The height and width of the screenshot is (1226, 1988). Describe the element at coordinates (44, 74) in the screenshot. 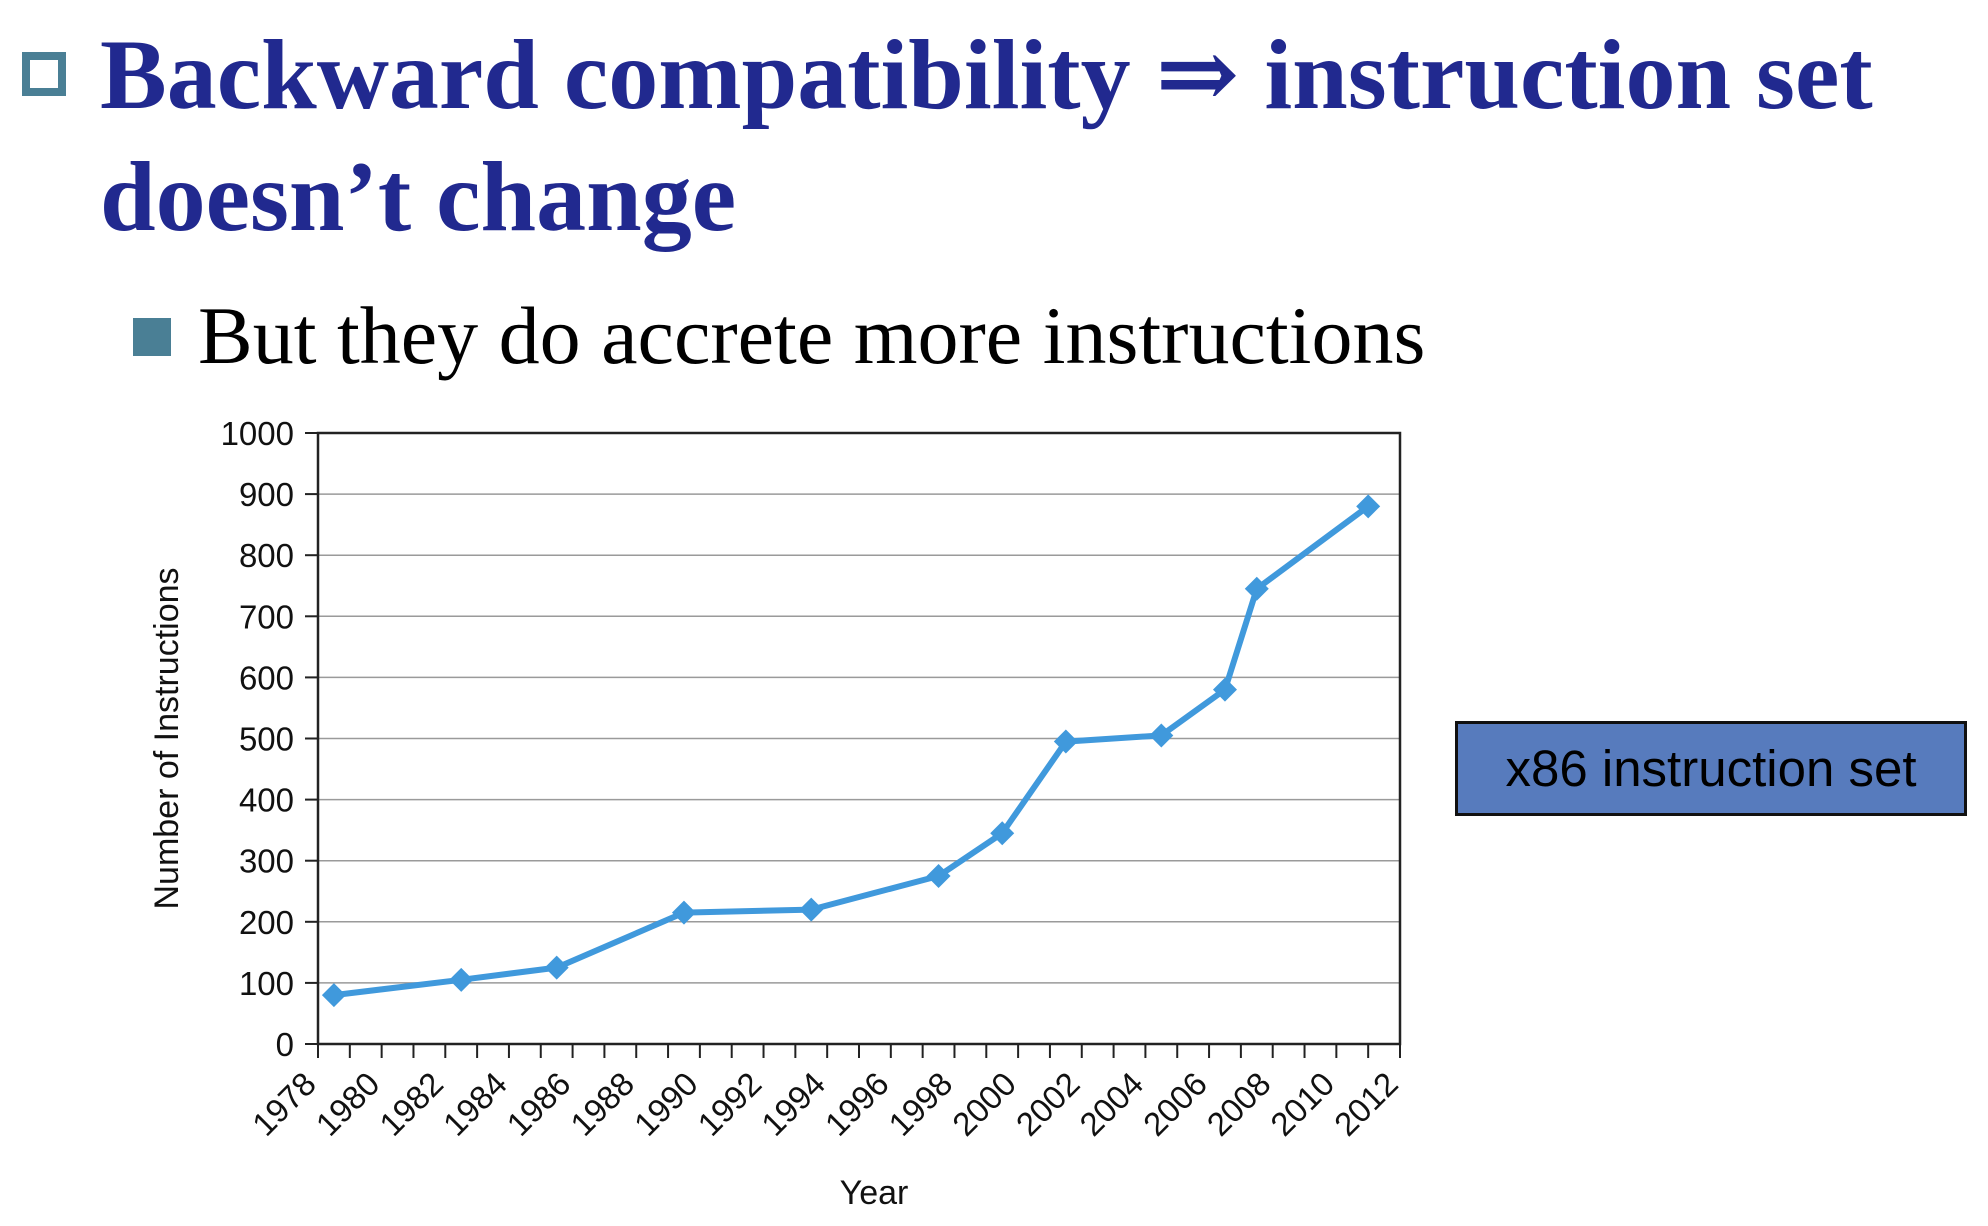

I see `title-bullet-icon` at that location.